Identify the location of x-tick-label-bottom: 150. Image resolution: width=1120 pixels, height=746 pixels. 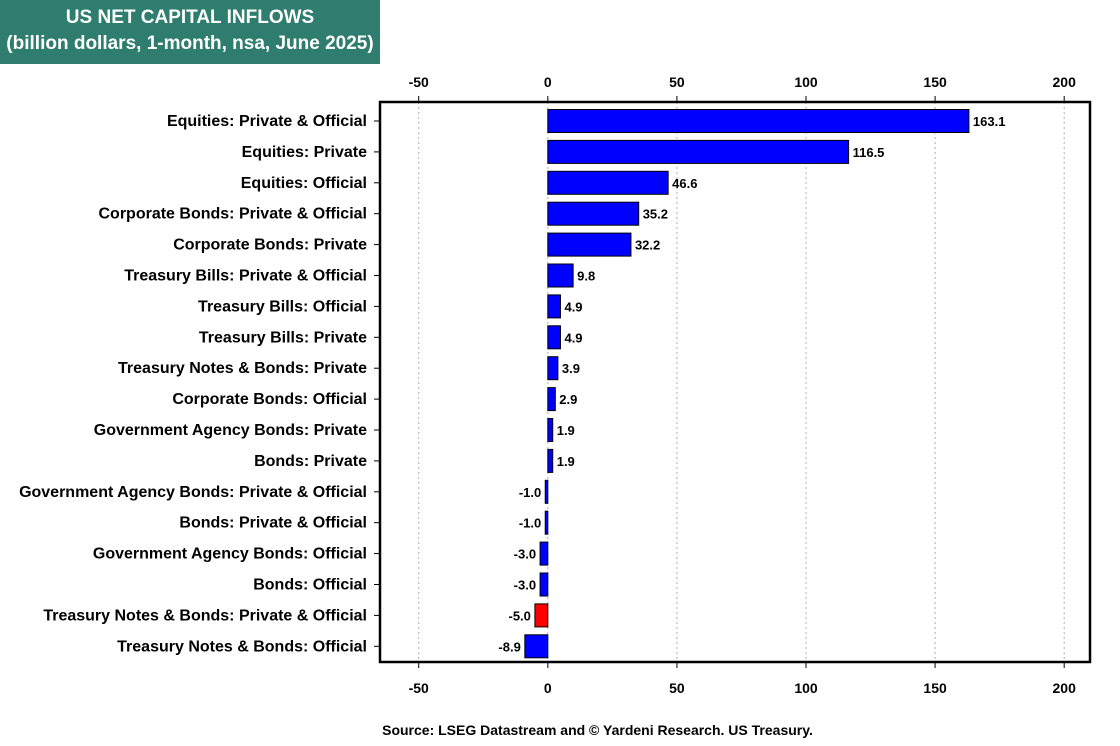
(935, 688).